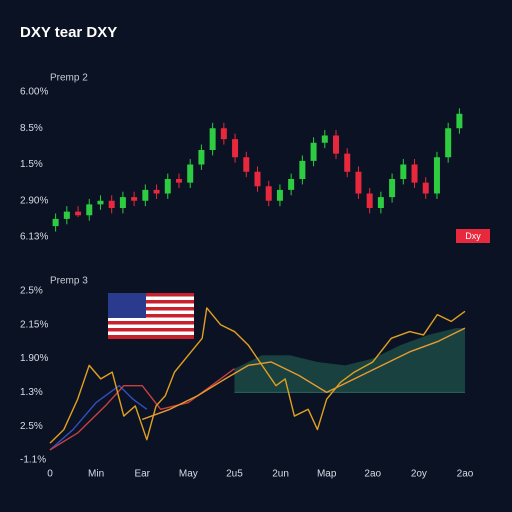 The height and width of the screenshot is (512, 512). Describe the element at coordinates (34, 92) in the screenshot. I see `y-tick-label: 6.00%` at that location.